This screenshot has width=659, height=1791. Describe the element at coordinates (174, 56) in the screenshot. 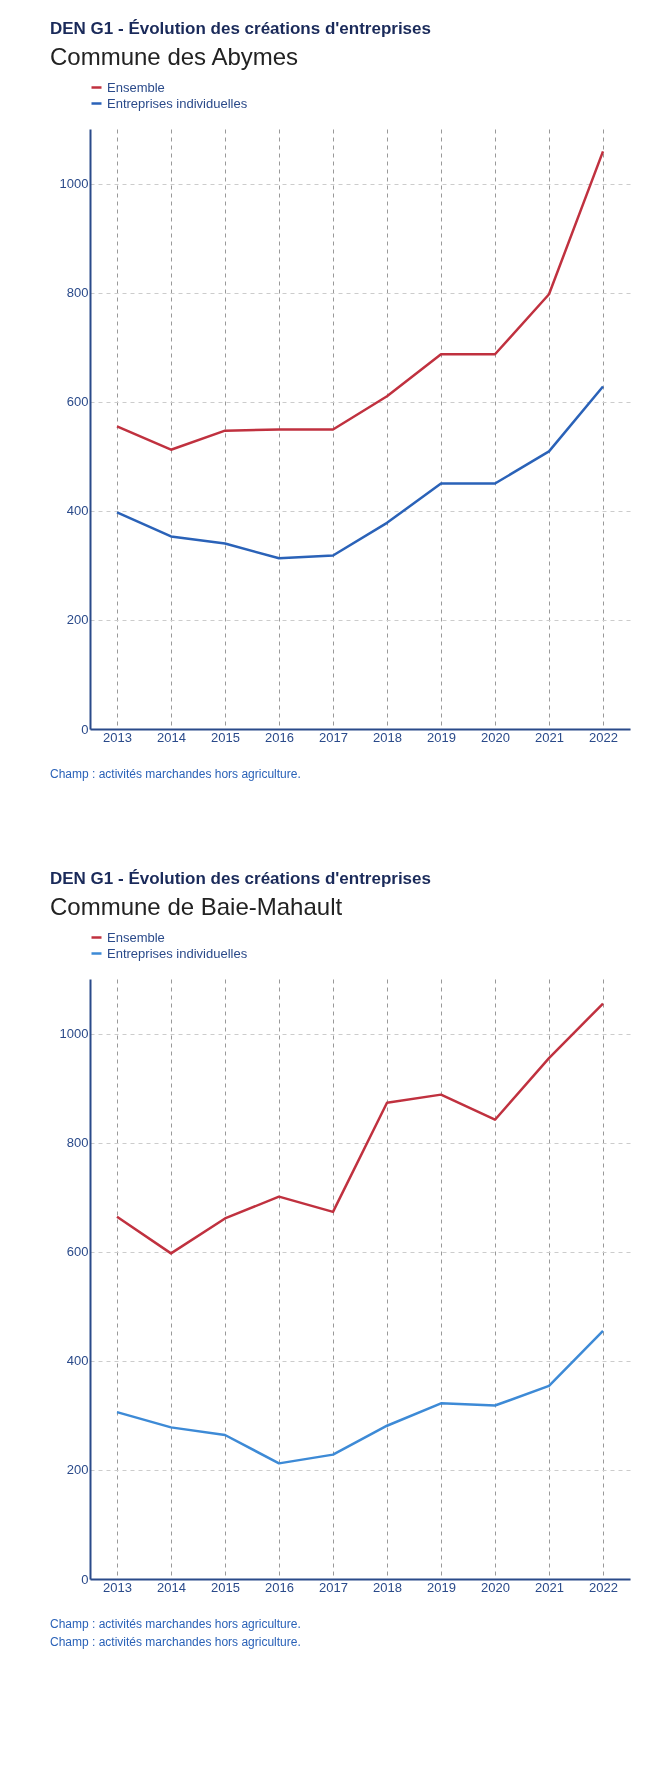

I see `chart-subtitle: Commune des Abymes` at that location.